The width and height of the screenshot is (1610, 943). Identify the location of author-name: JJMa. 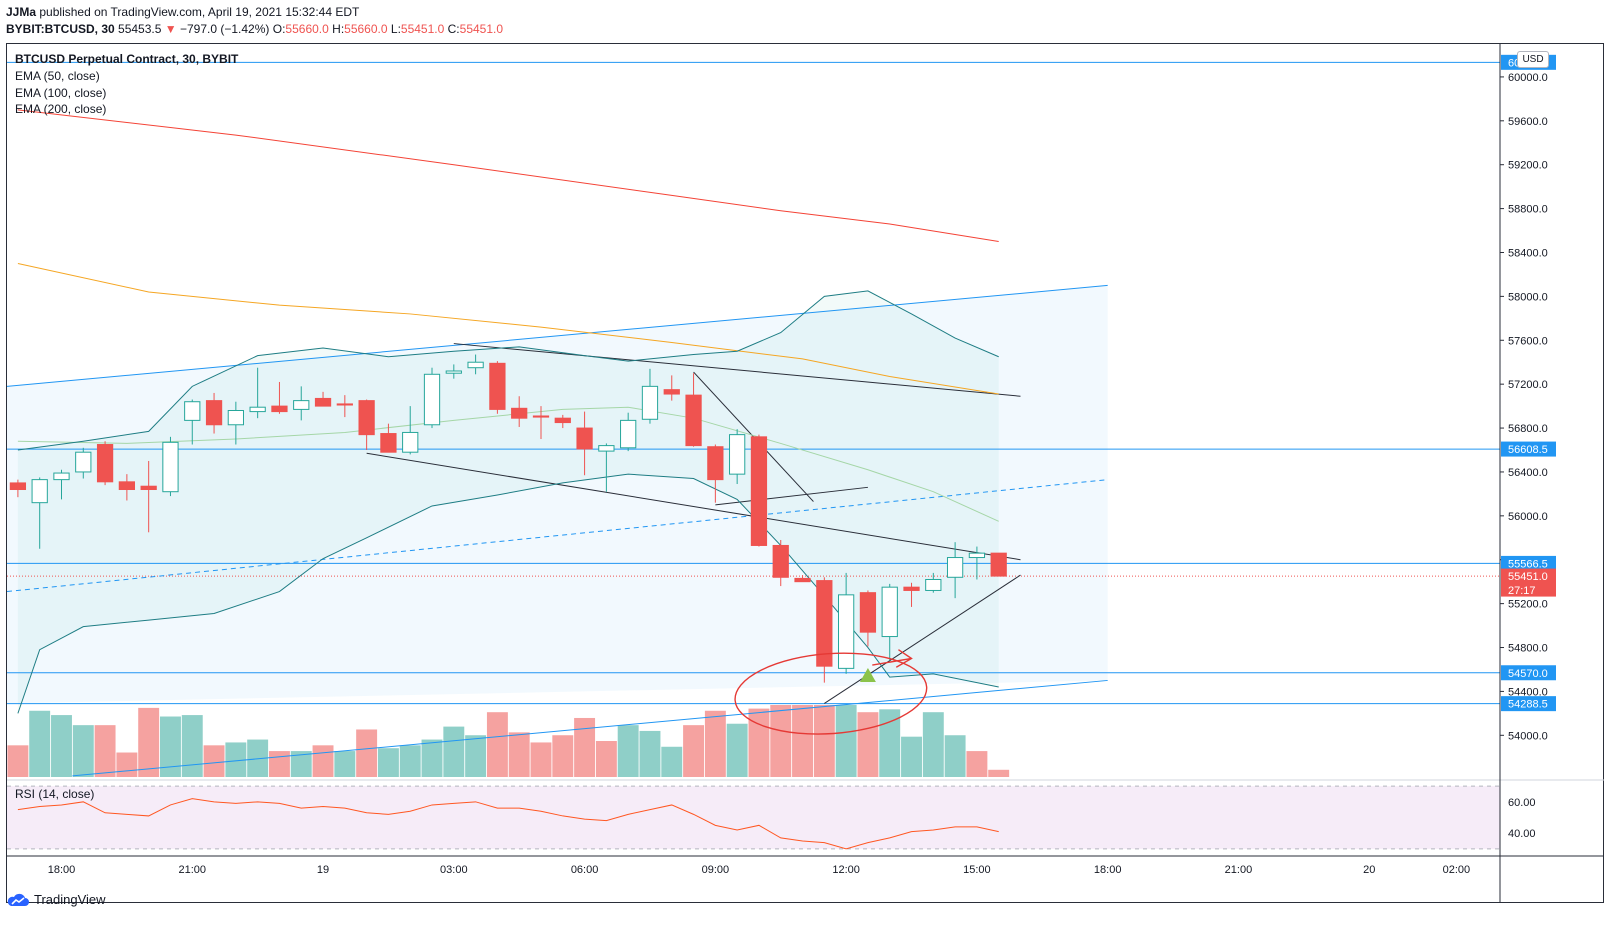
(21, 12).